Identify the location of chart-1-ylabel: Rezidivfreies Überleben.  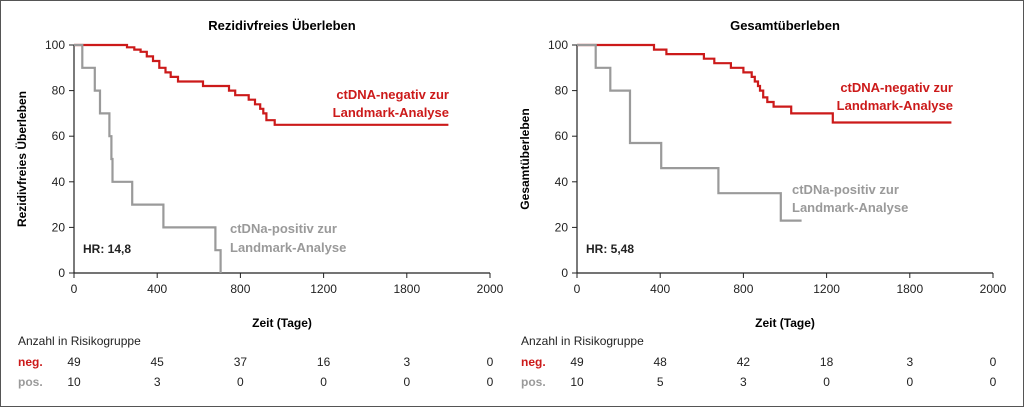
(21, 159).